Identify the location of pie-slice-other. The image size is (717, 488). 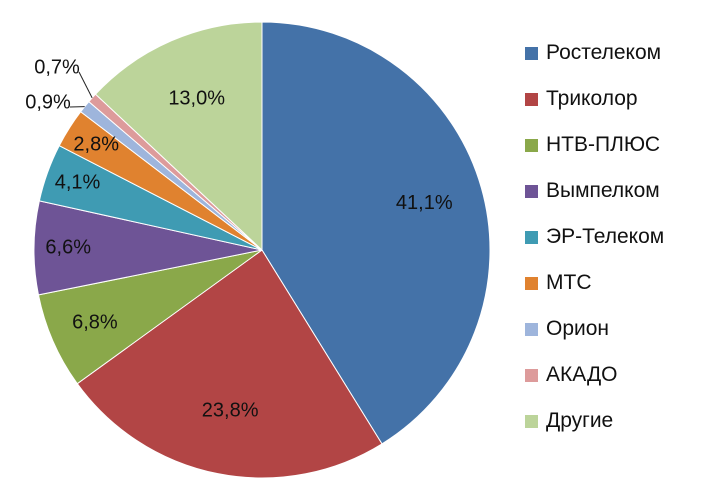
(178, 136).